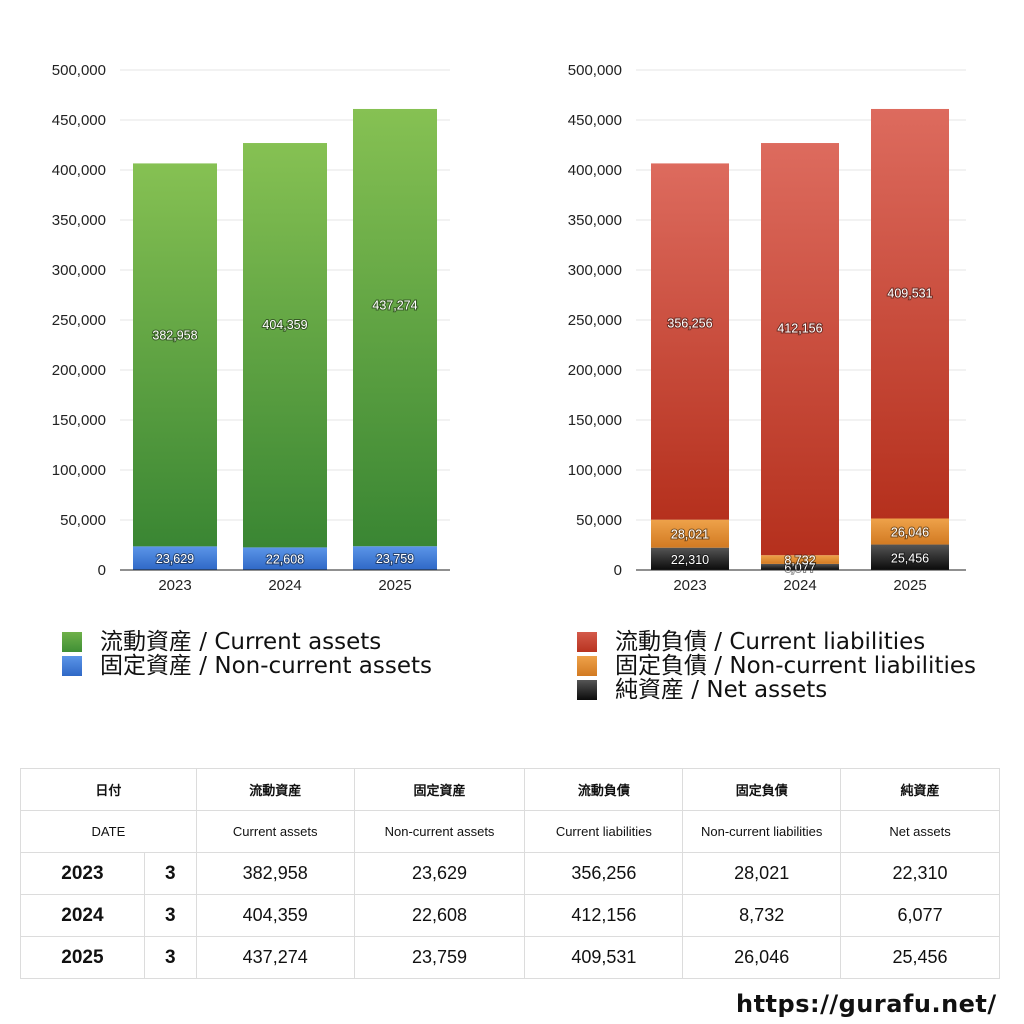  I want to click on legend-swatch-current-assets, so click(72, 642).